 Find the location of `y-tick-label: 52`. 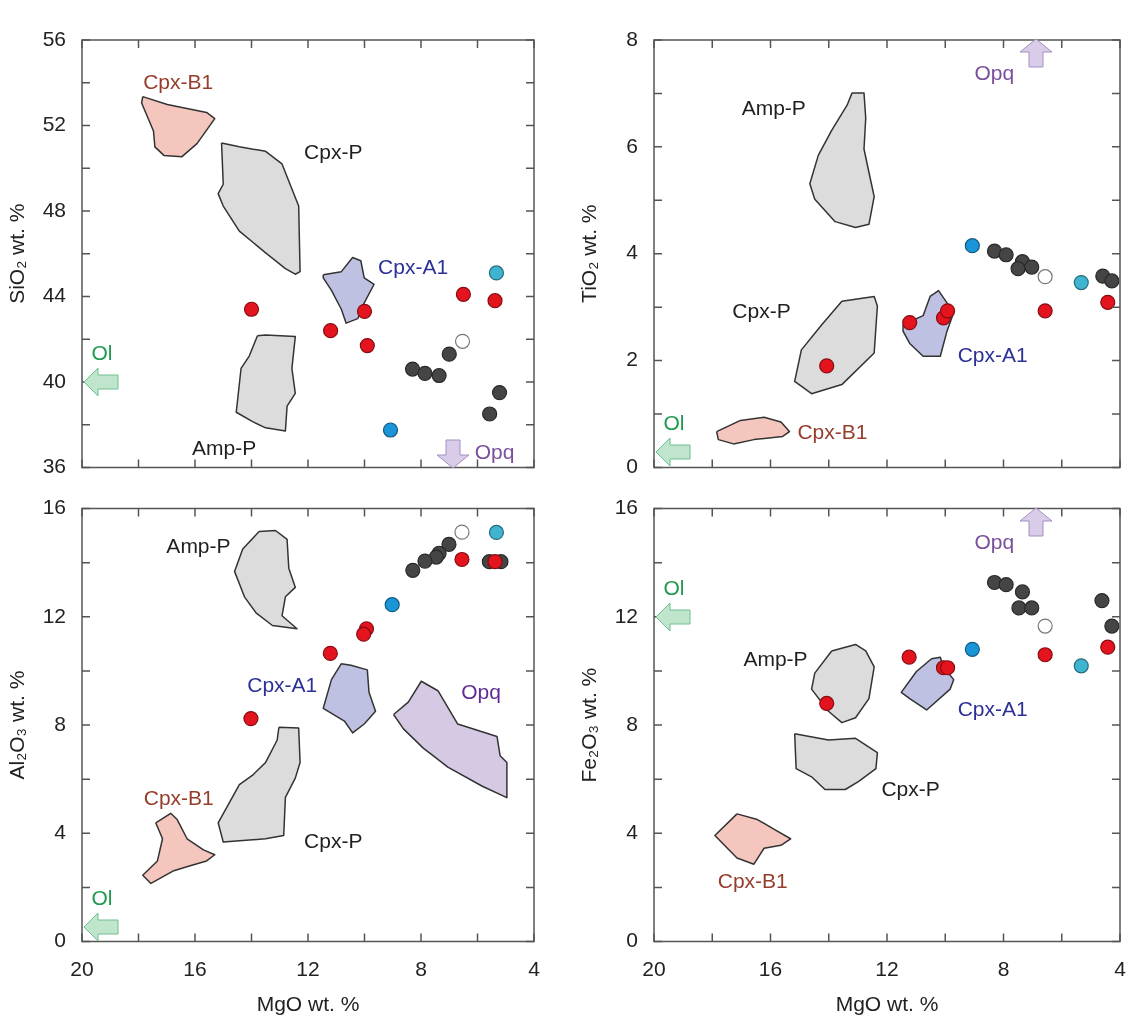

y-tick-label: 52 is located at coordinates (54, 124).